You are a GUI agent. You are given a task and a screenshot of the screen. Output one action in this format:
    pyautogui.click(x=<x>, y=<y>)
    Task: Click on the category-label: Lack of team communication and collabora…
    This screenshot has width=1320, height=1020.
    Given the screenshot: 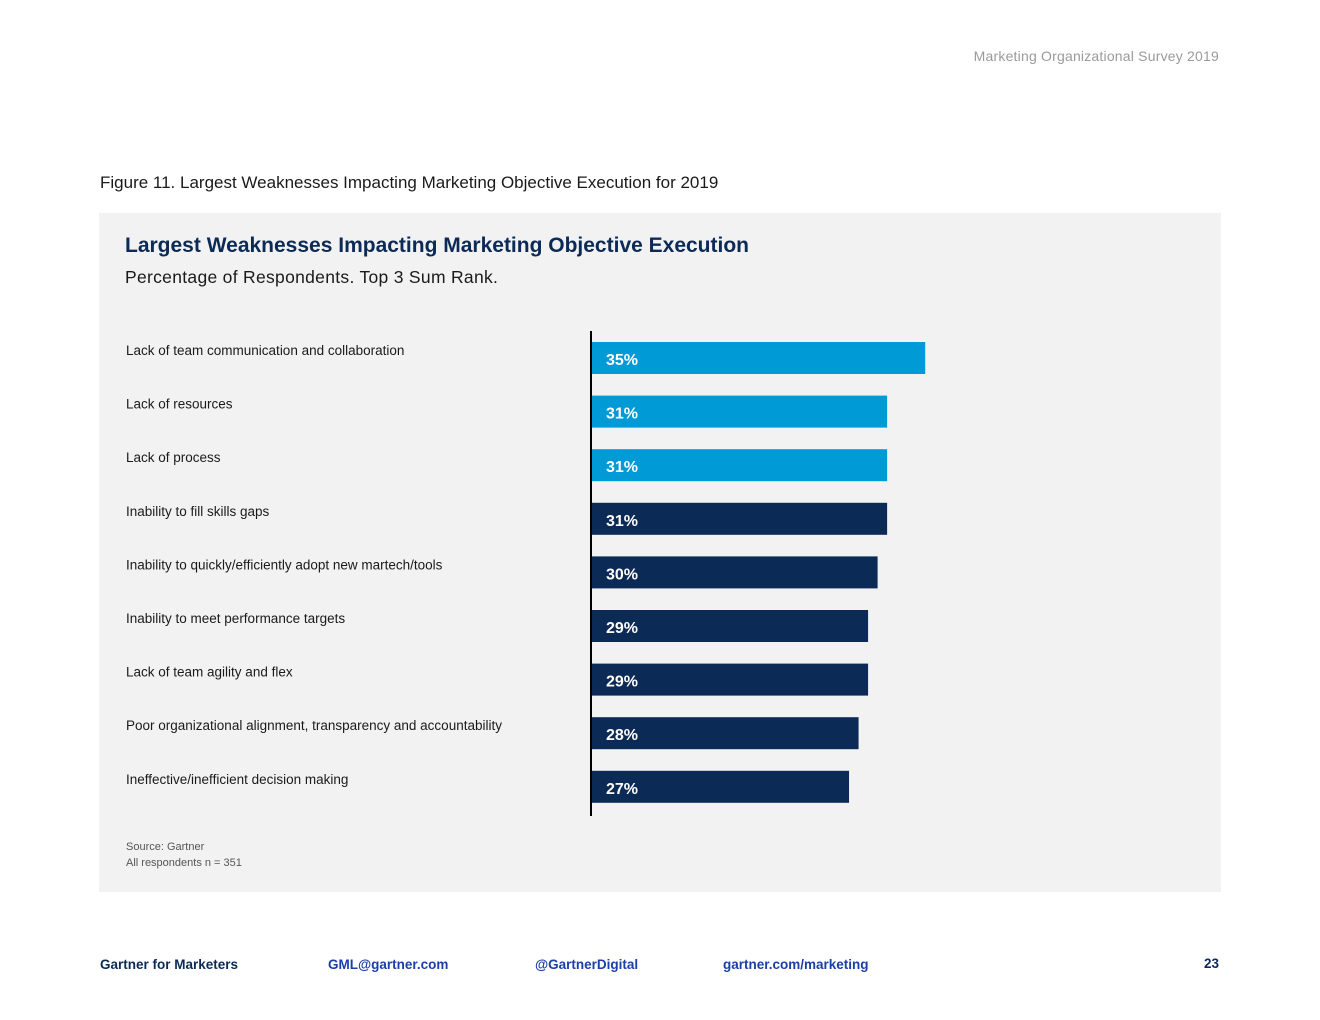 What is the action you would take?
    pyautogui.click(x=265, y=350)
    